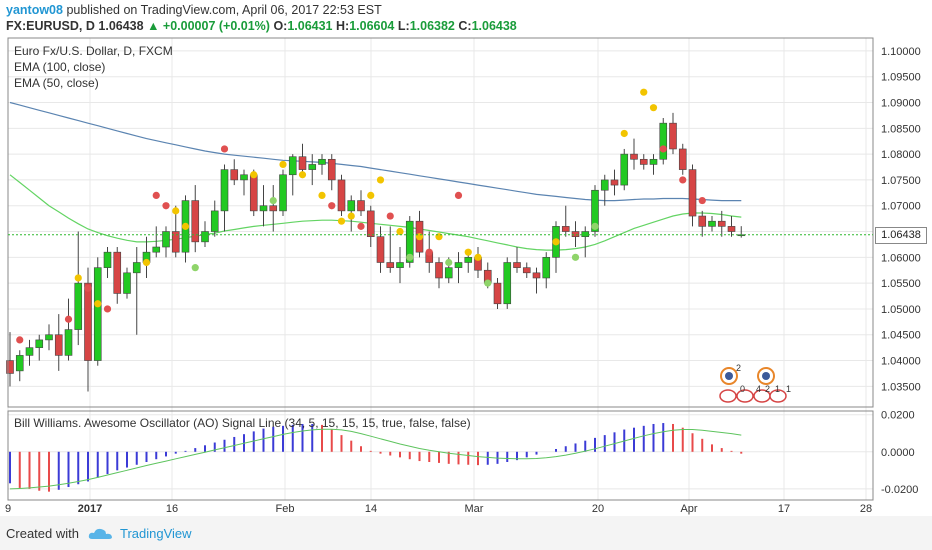  Describe the element at coordinates (432, 26) in the screenshot. I see `low-value: 1.06382` at that location.